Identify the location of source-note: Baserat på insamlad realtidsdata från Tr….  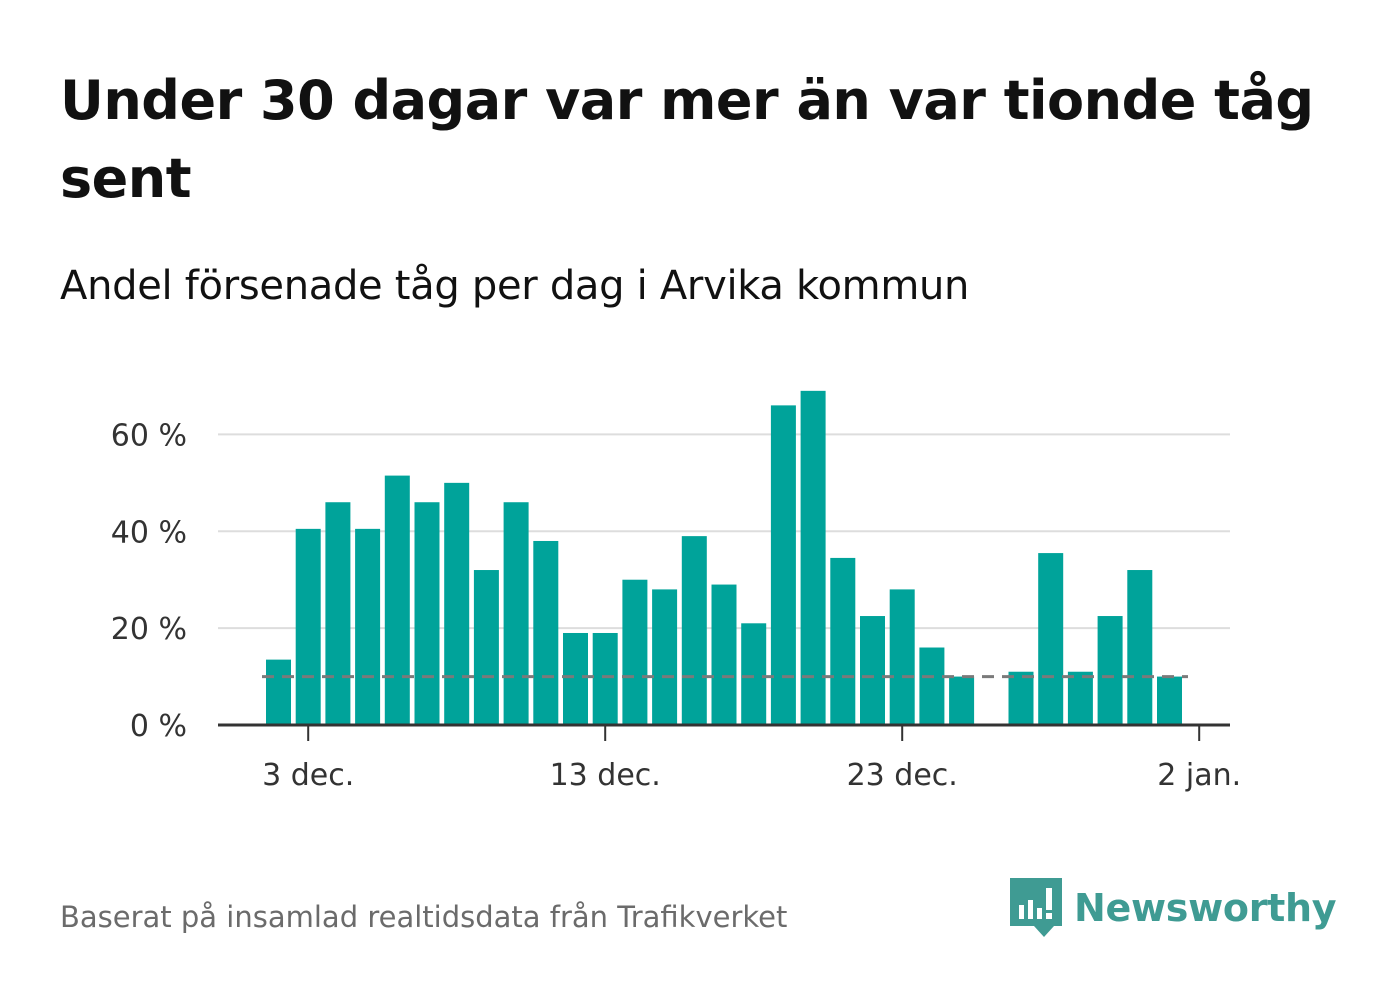
(424, 917).